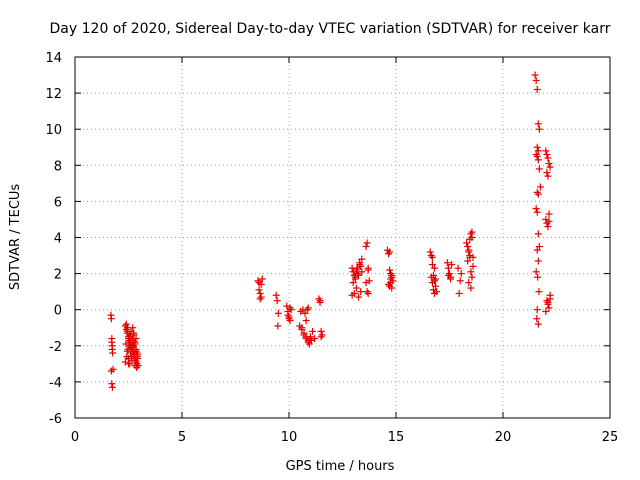  Describe the element at coordinates (53, 94) in the screenshot. I see `y-tick-label: 12` at that location.